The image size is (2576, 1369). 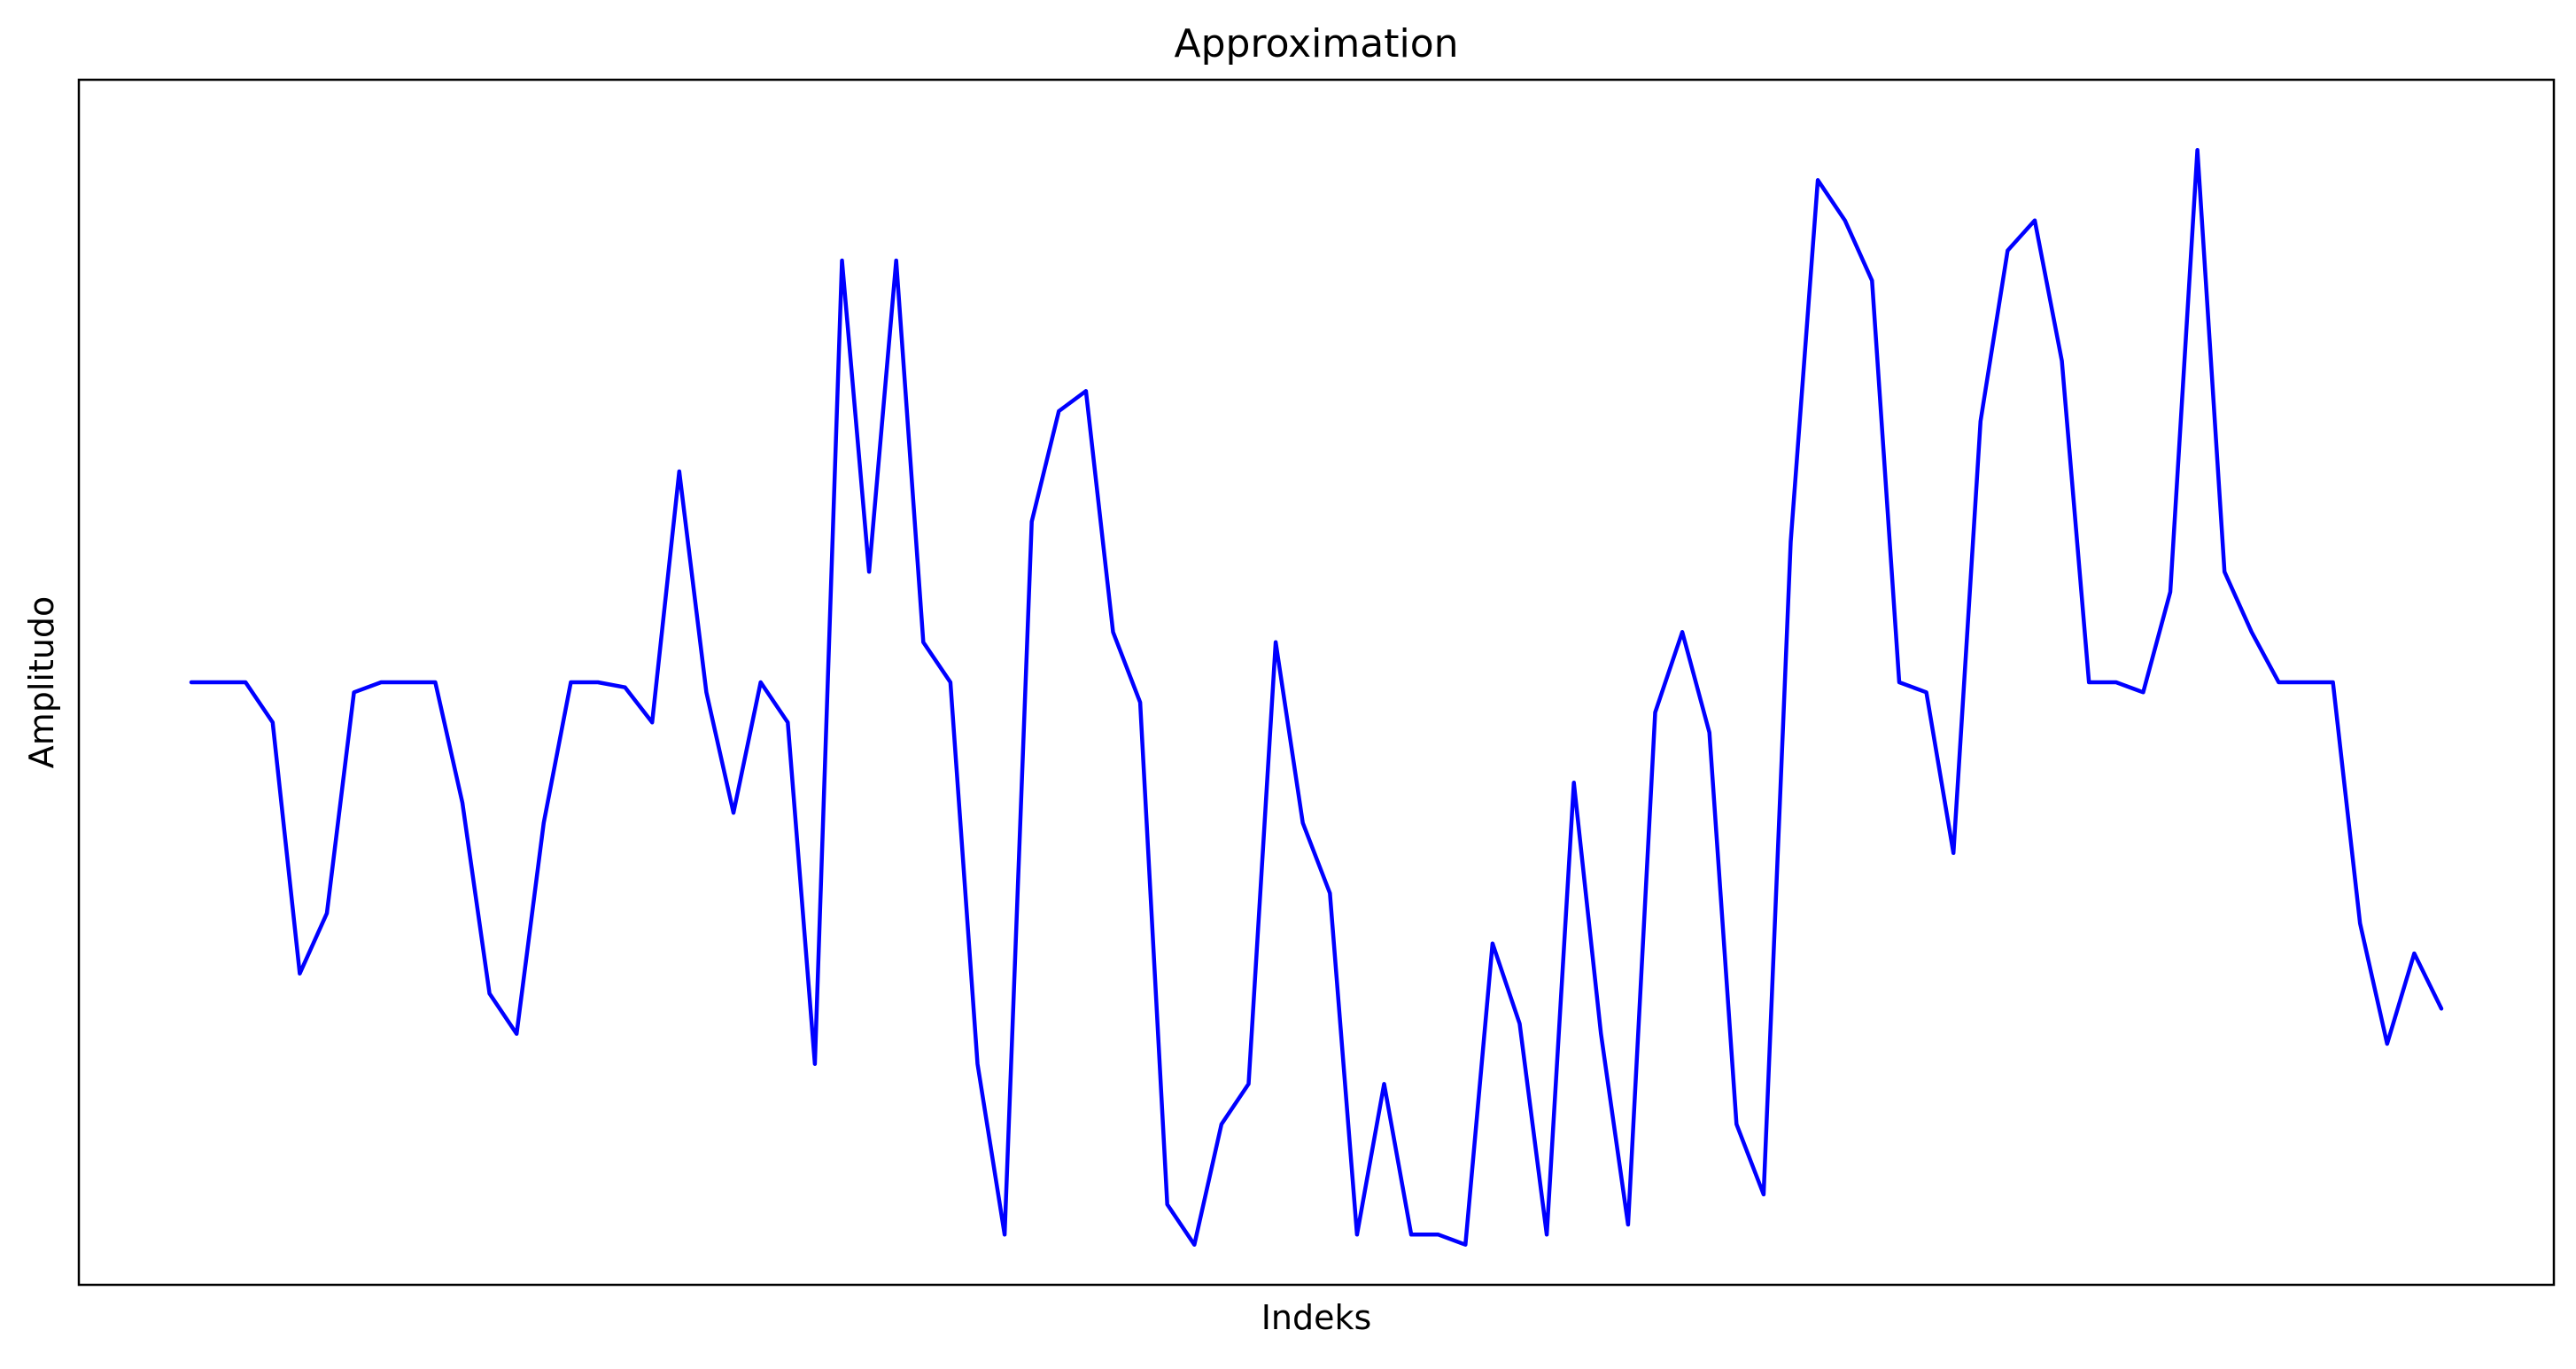 I want to click on chart-title: Approximation, so click(x=1316, y=43).